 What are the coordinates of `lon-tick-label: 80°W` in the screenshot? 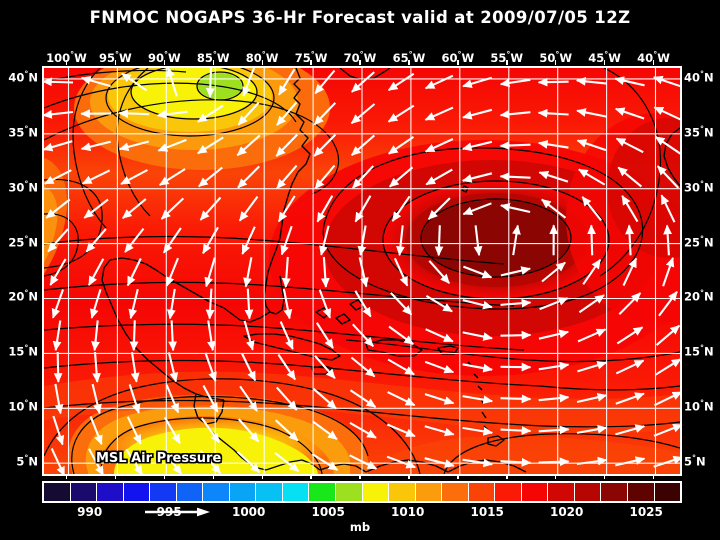 It's located at (262, 57).